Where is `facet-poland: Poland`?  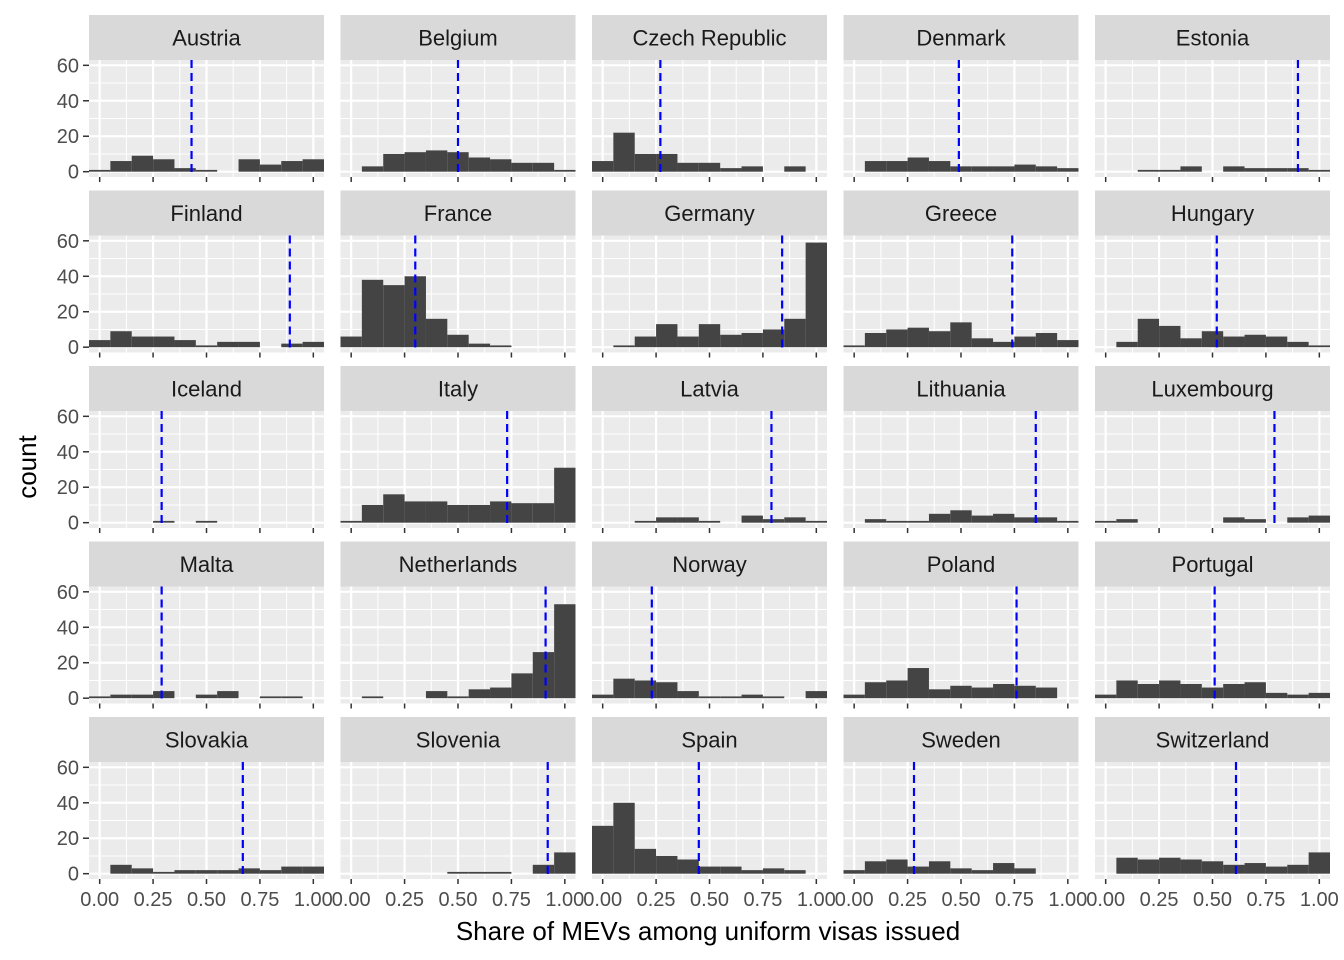 facet-poland: Poland is located at coordinates (961, 625).